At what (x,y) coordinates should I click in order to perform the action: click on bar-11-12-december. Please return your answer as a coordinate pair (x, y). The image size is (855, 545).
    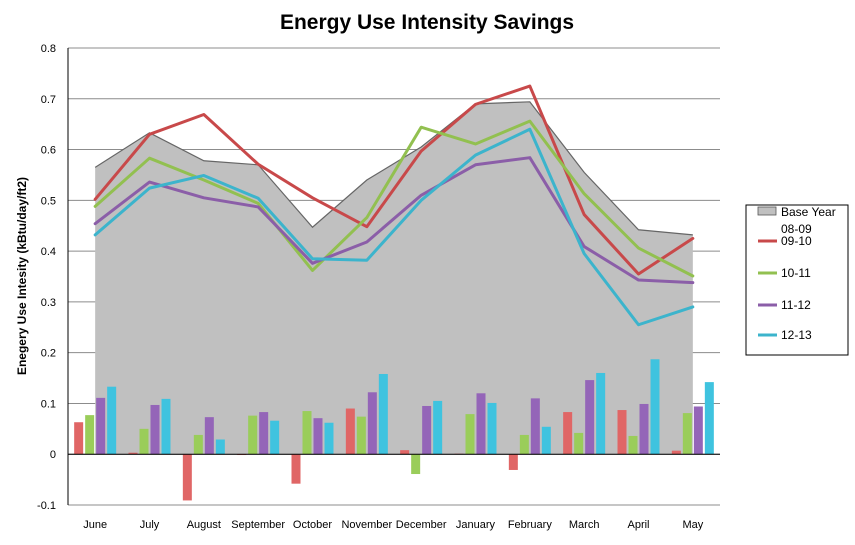
    Looking at the image, I should click on (427, 430).